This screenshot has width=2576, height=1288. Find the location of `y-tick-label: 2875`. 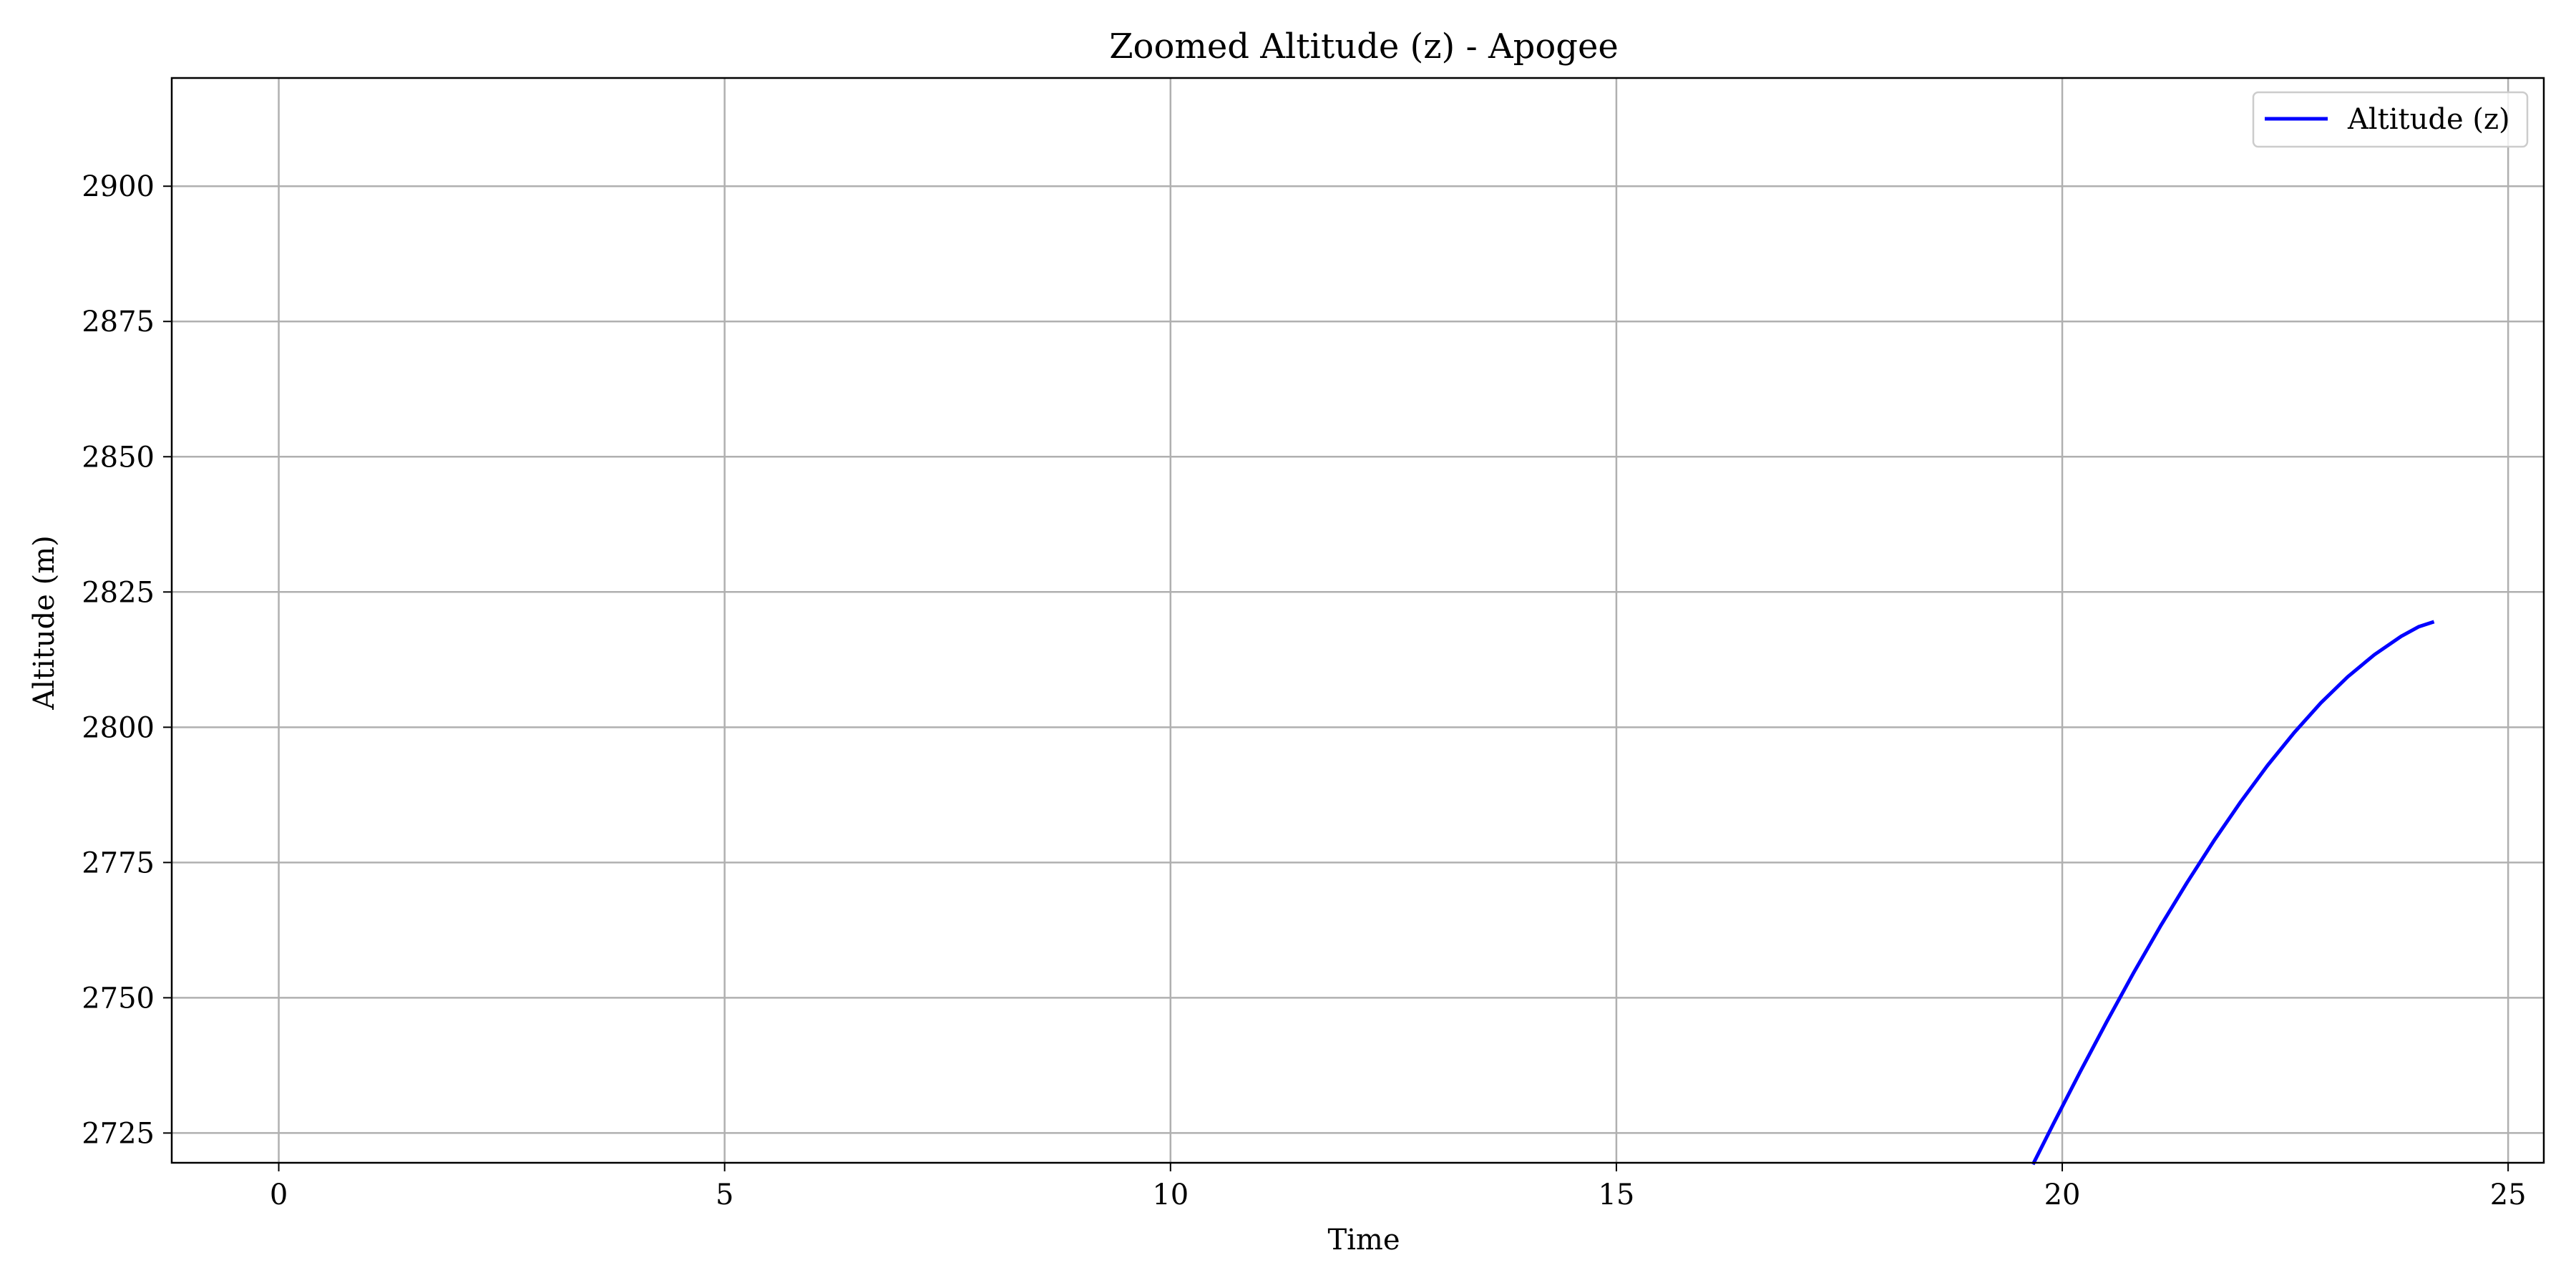

y-tick-label: 2875 is located at coordinates (118, 322).